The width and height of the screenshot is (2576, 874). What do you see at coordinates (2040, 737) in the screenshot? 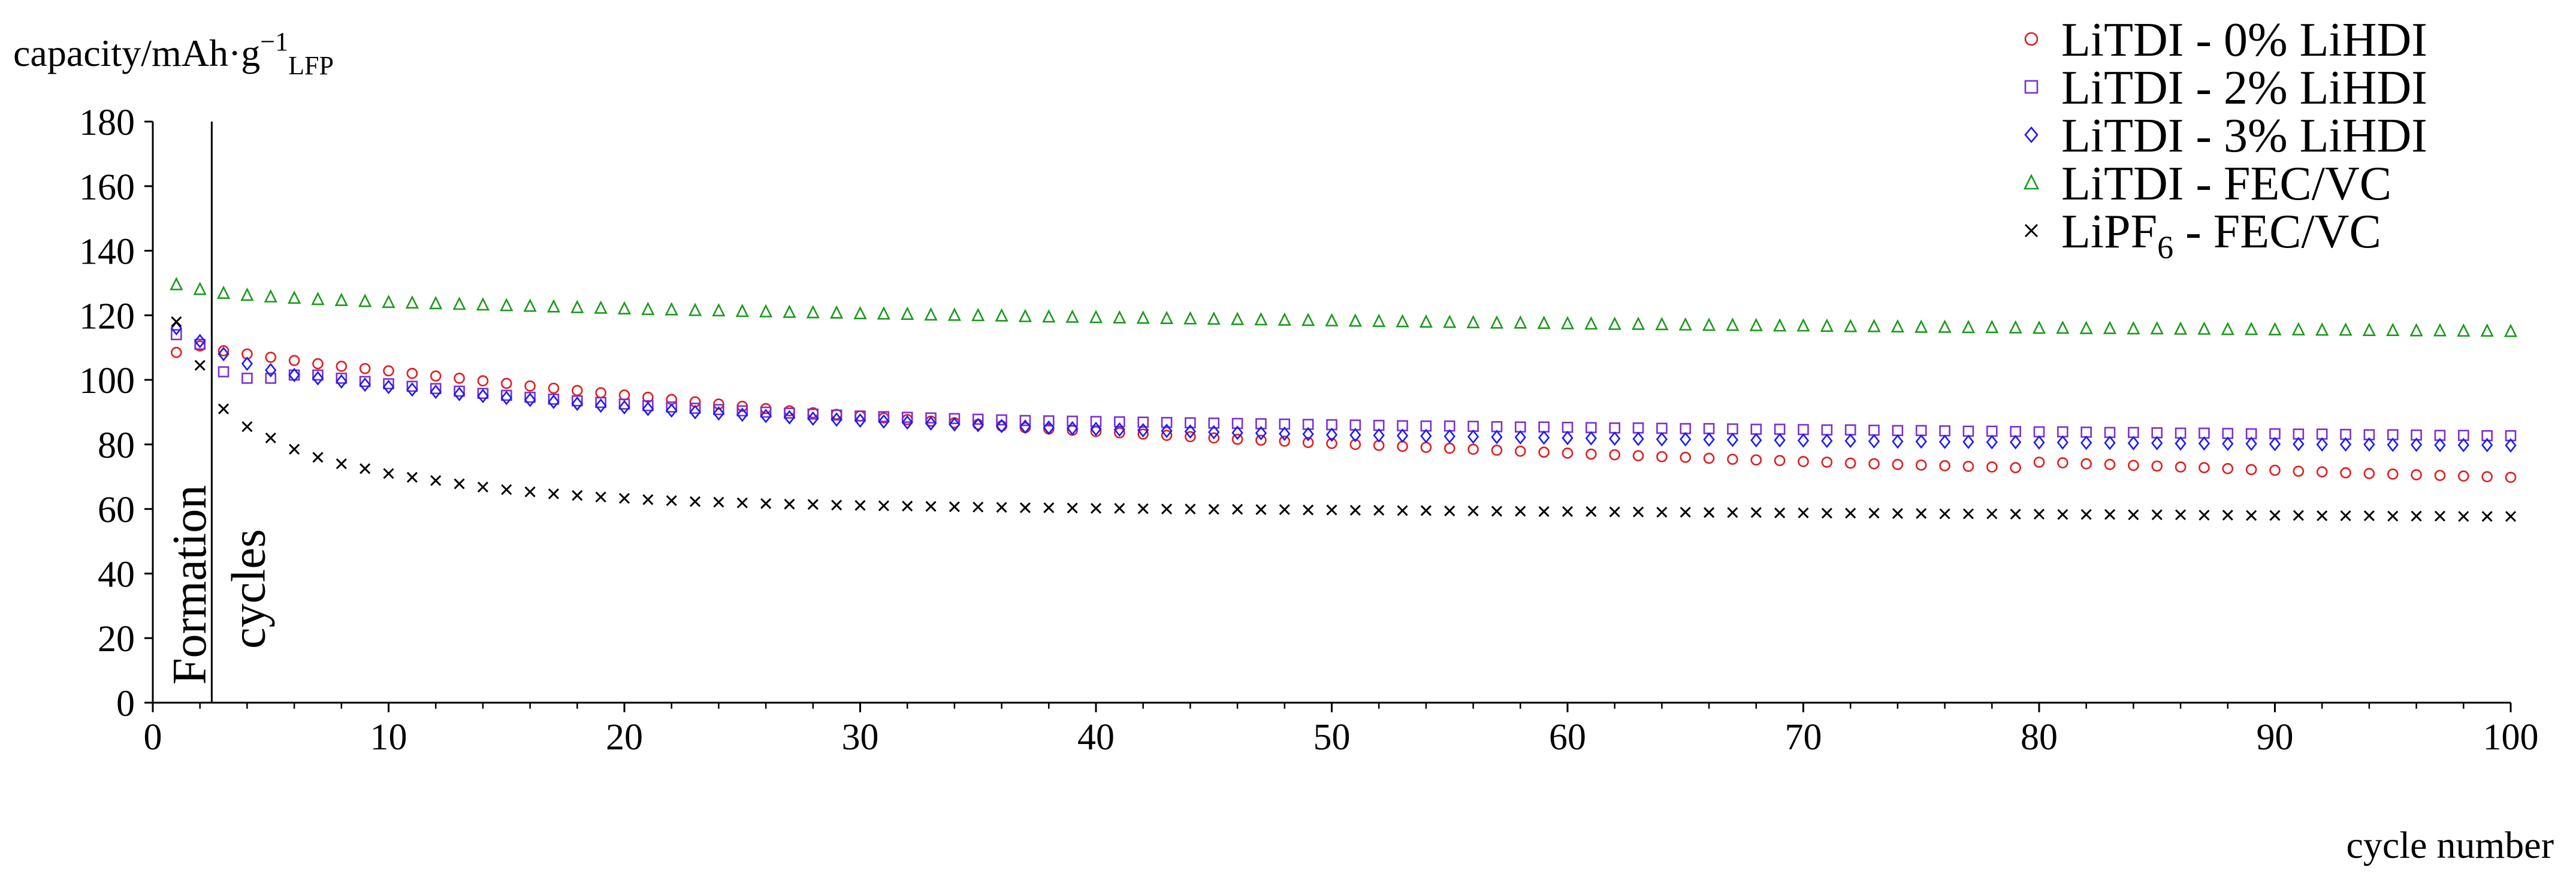
I see `x-tick-label: 80` at bounding box center [2040, 737].